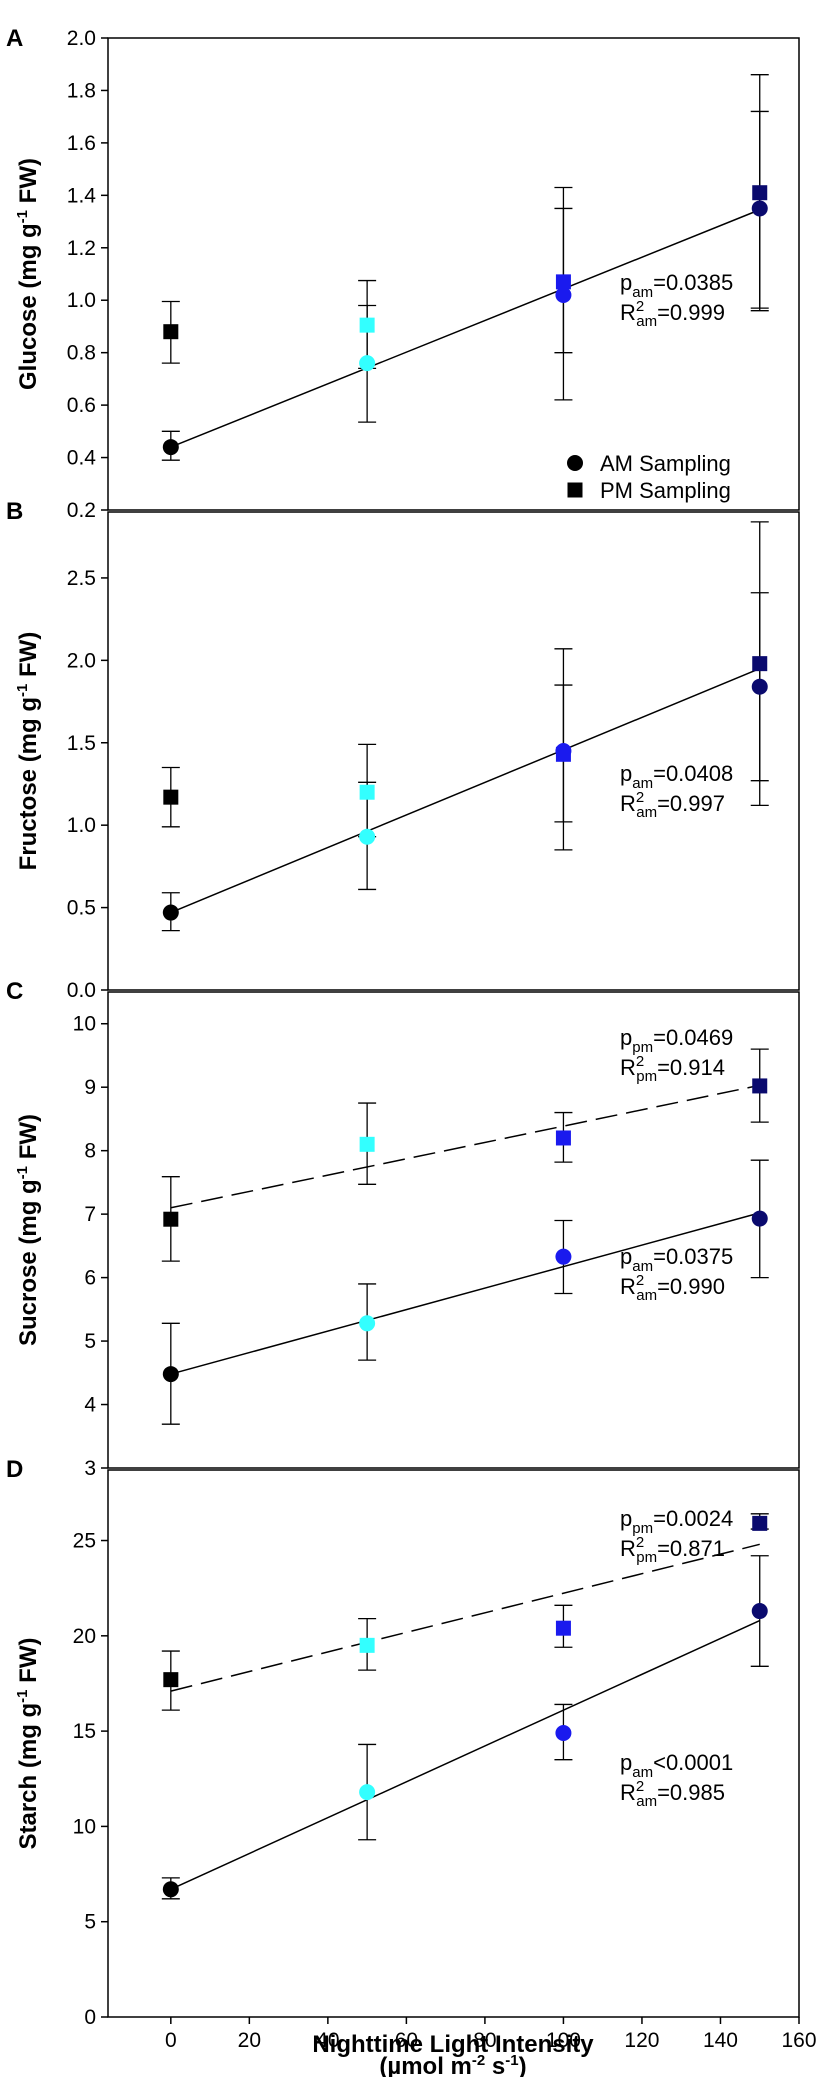 This screenshot has width=827, height=2077. Describe the element at coordinates (81, 578) in the screenshot. I see `y-tick-label: 2.5` at that location.